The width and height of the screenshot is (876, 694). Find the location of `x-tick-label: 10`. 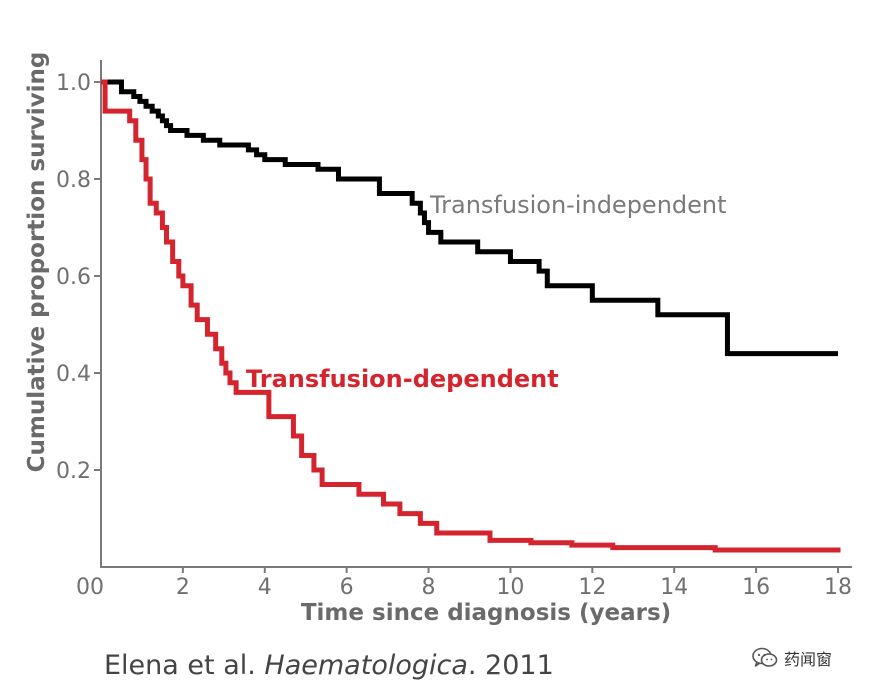

x-tick-label: 10 is located at coordinates (510, 587).